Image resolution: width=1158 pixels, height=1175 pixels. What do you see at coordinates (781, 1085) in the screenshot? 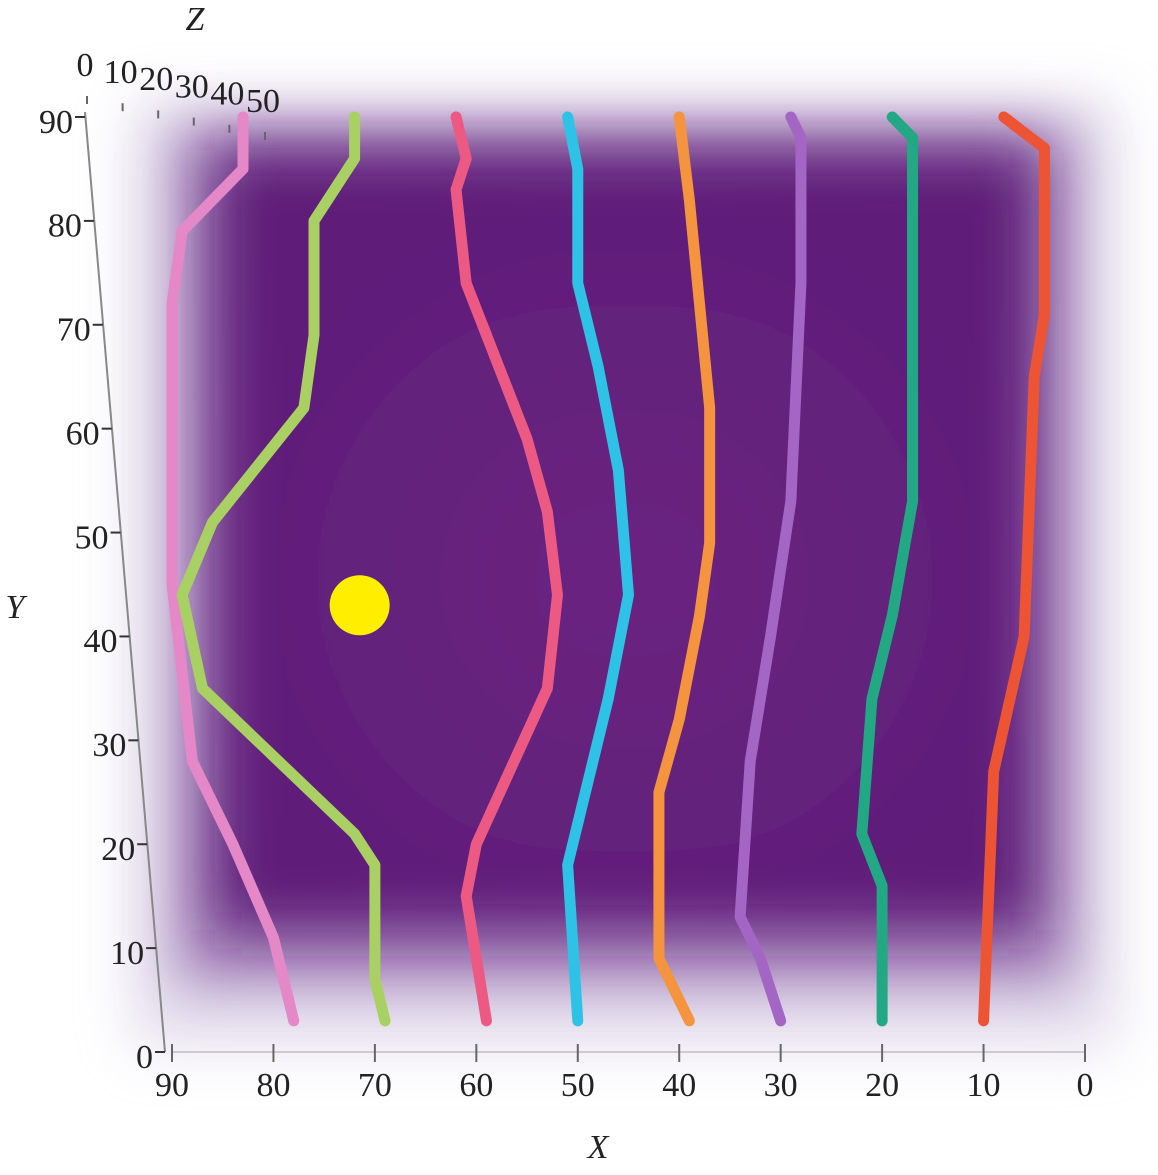
I see `x-tick-label: 30` at bounding box center [781, 1085].